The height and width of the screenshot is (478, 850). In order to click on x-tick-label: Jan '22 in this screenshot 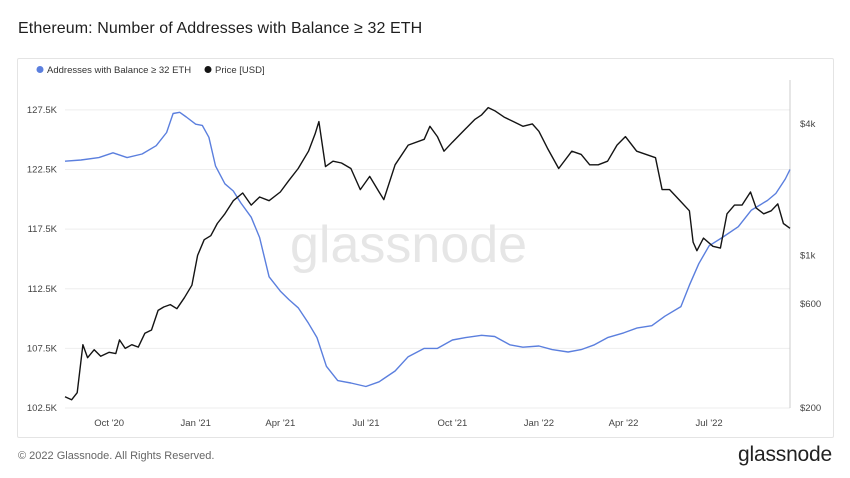, I will do `click(539, 423)`.